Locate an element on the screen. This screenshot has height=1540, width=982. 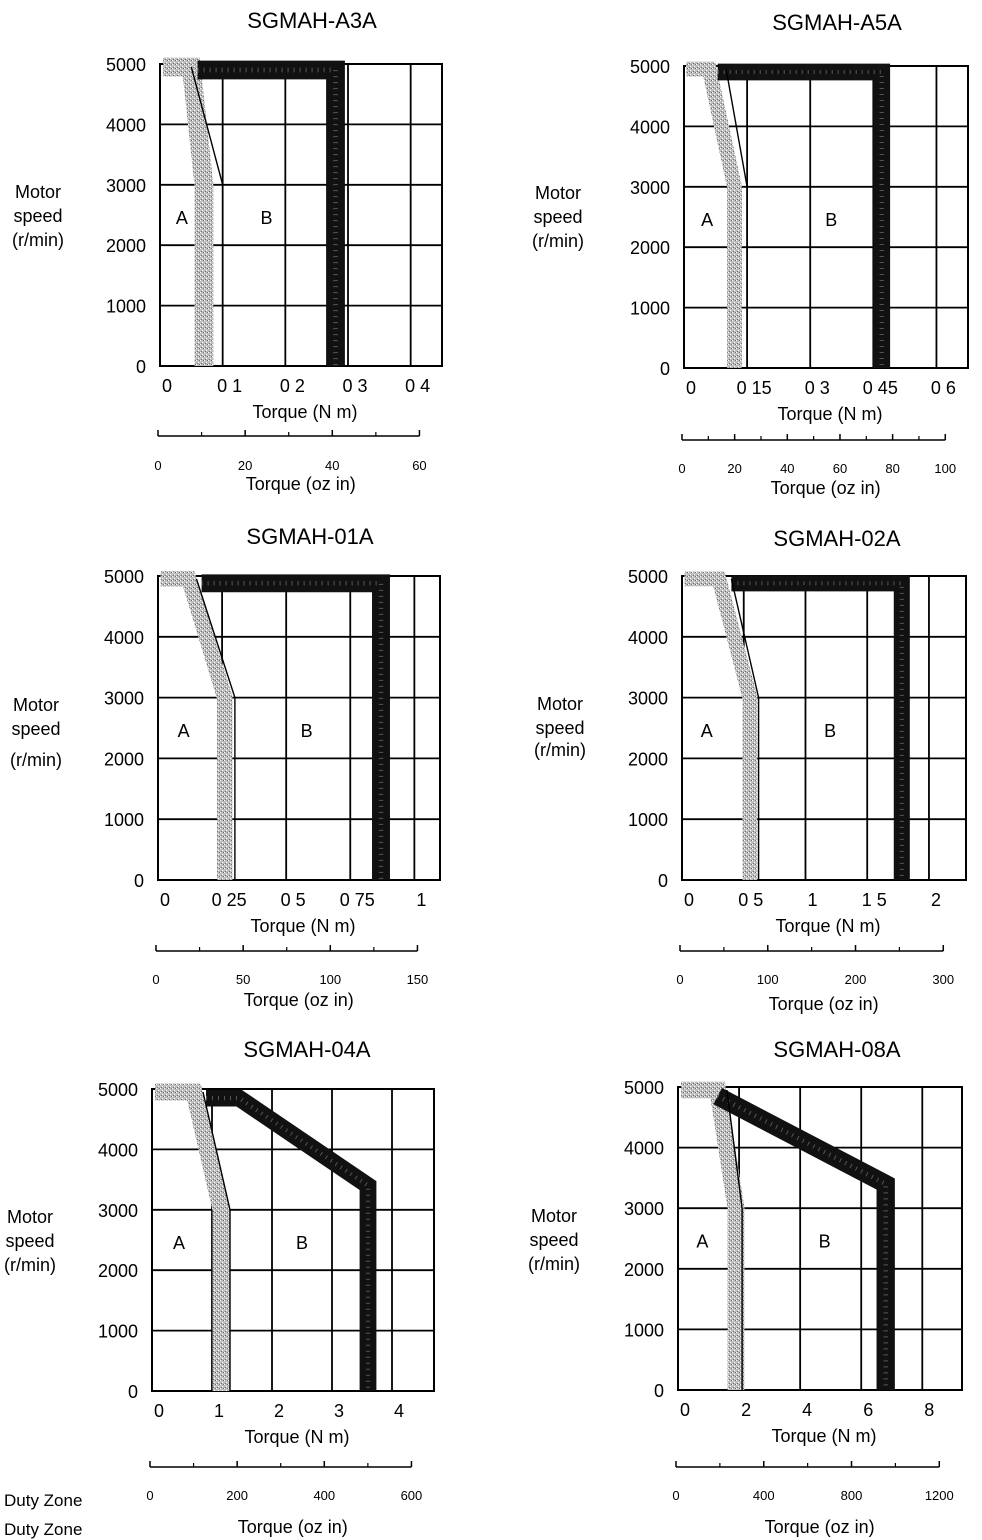
oz-tick-label: 40 is located at coordinates (332, 465).